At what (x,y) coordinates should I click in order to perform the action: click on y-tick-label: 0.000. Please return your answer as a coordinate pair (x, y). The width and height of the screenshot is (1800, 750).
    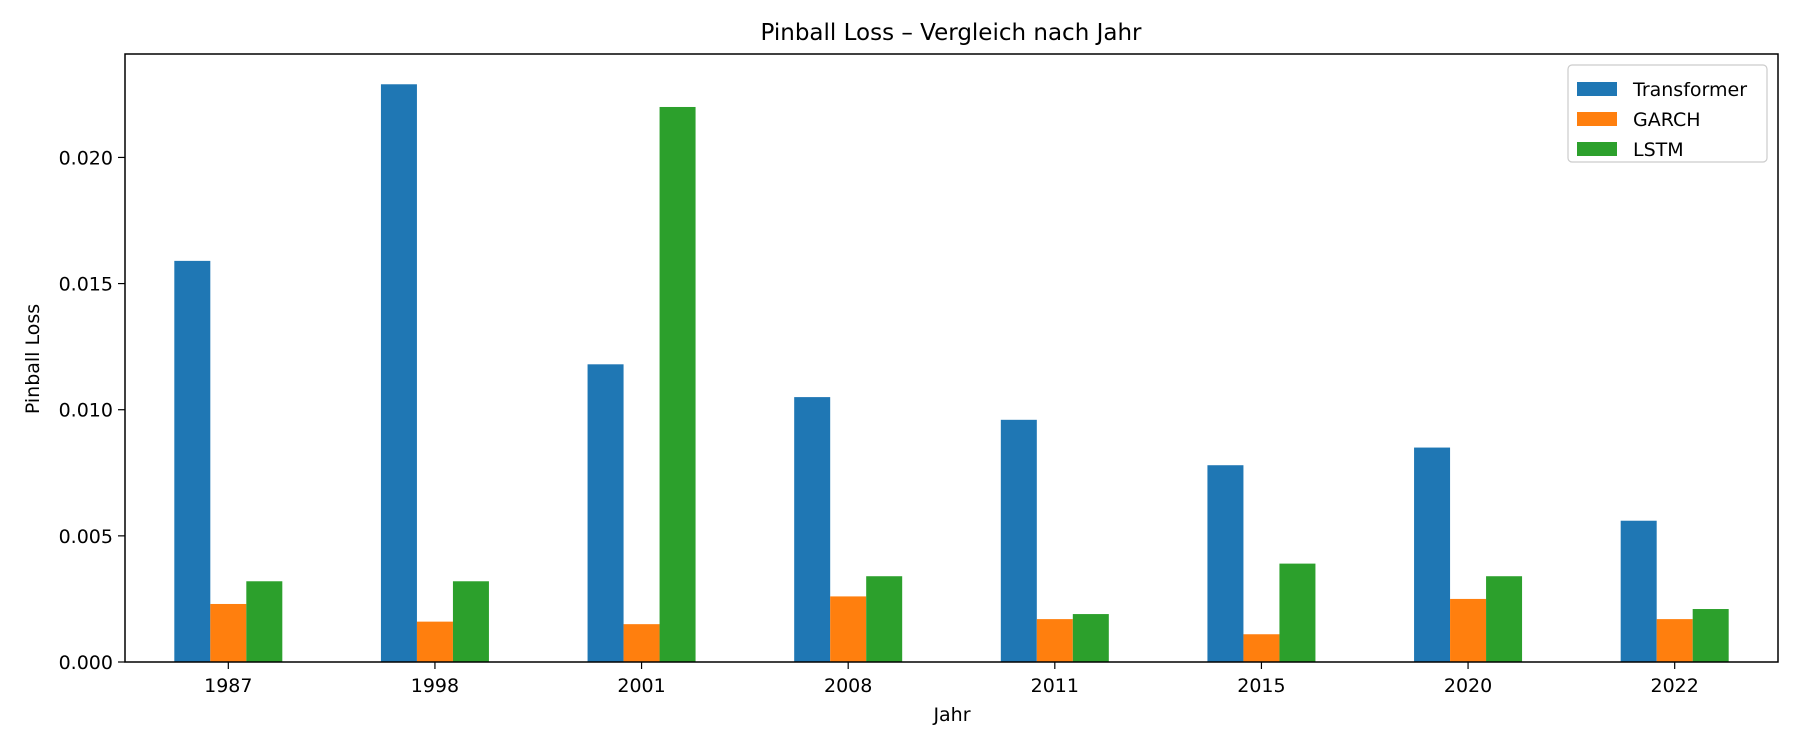
    Looking at the image, I should click on (86, 663).